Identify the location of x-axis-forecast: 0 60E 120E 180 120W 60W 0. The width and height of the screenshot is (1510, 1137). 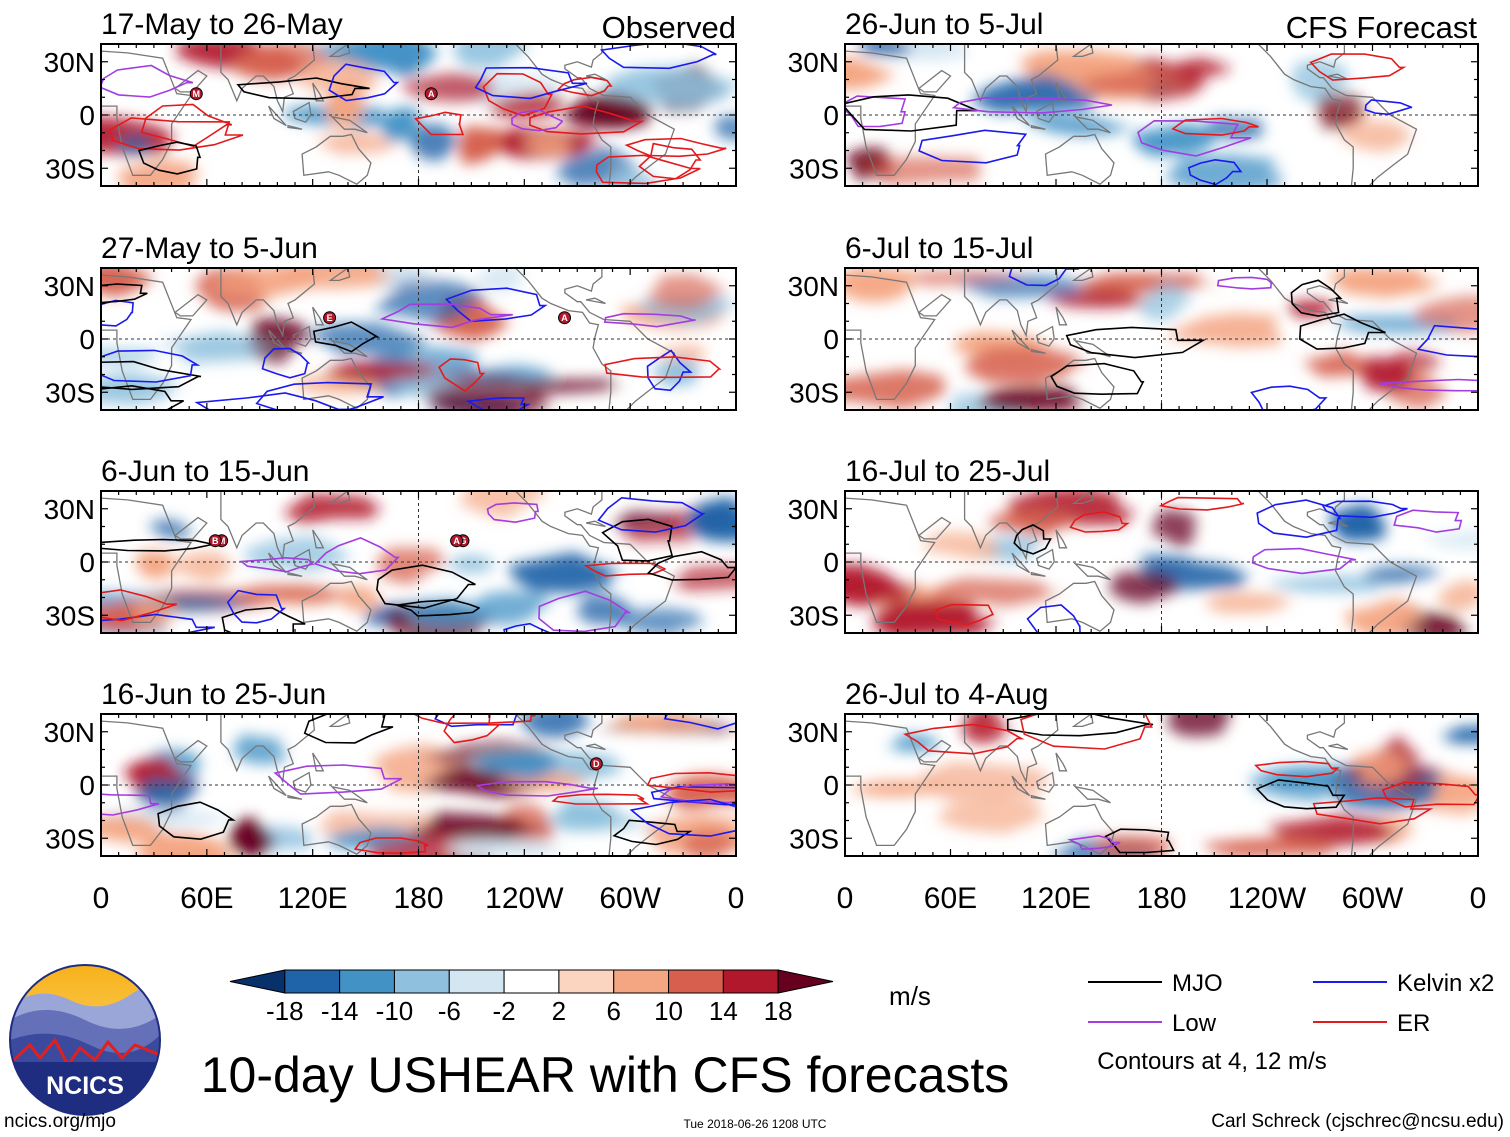
(1162, 898).